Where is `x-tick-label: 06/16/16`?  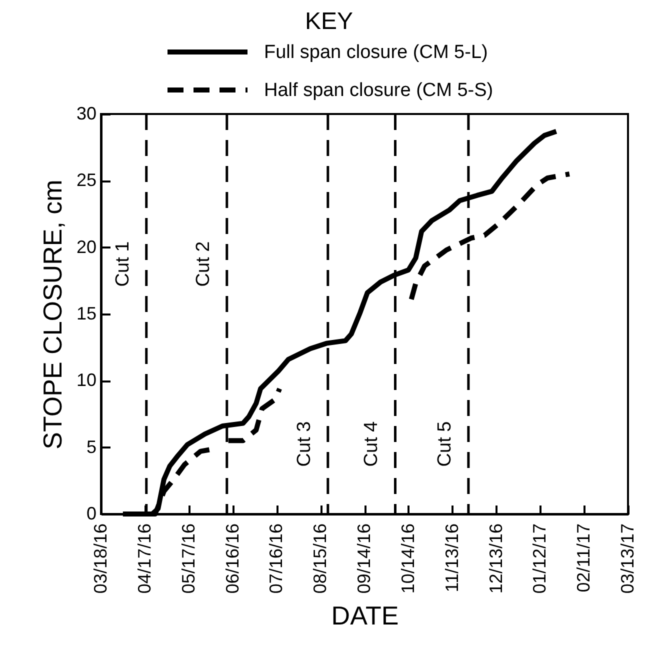 x-tick-label: 06/16/16 is located at coordinates (232, 559).